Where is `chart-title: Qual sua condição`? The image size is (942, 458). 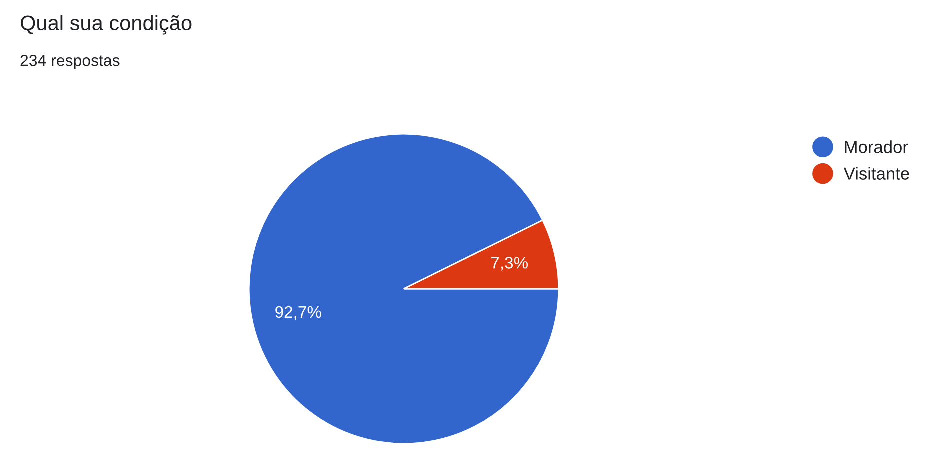
chart-title: Qual sua condição is located at coordinates (106, 25).